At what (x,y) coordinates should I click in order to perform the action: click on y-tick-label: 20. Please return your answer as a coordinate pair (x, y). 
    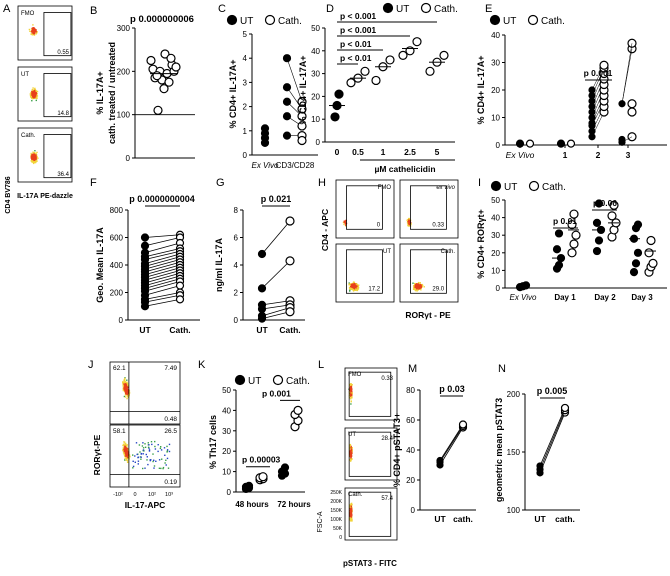
    Looking at the image, I should click on (315, 96).